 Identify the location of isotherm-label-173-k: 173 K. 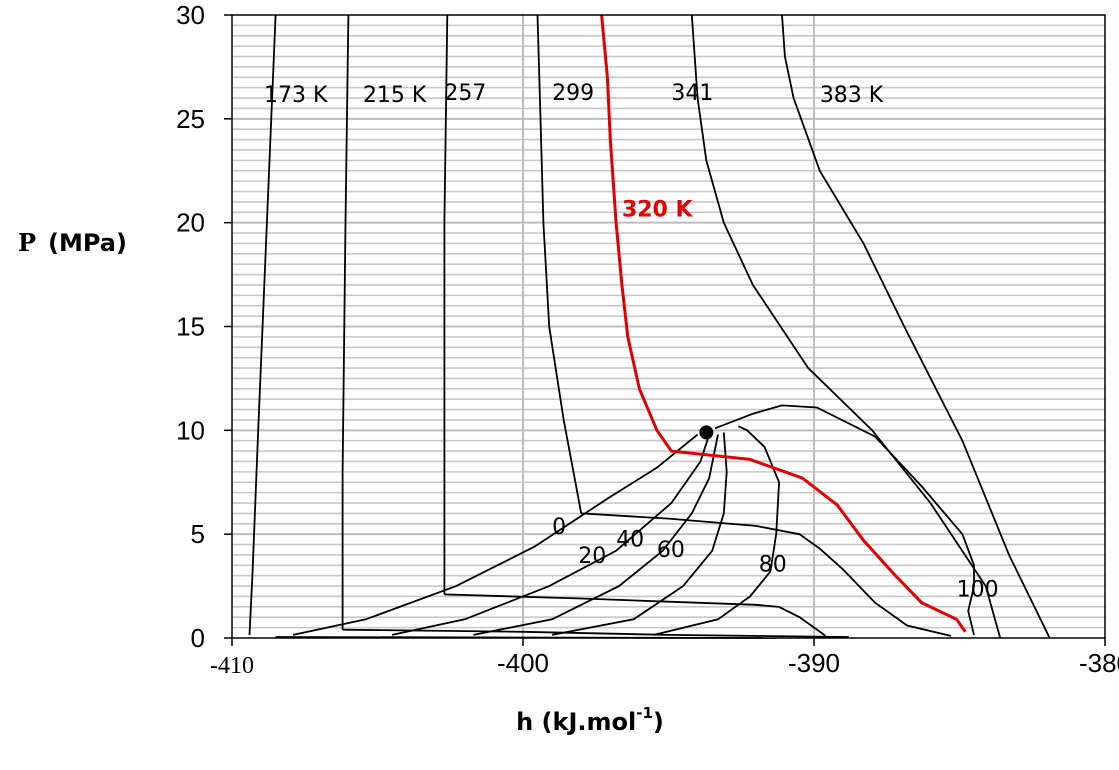
(296, 95).